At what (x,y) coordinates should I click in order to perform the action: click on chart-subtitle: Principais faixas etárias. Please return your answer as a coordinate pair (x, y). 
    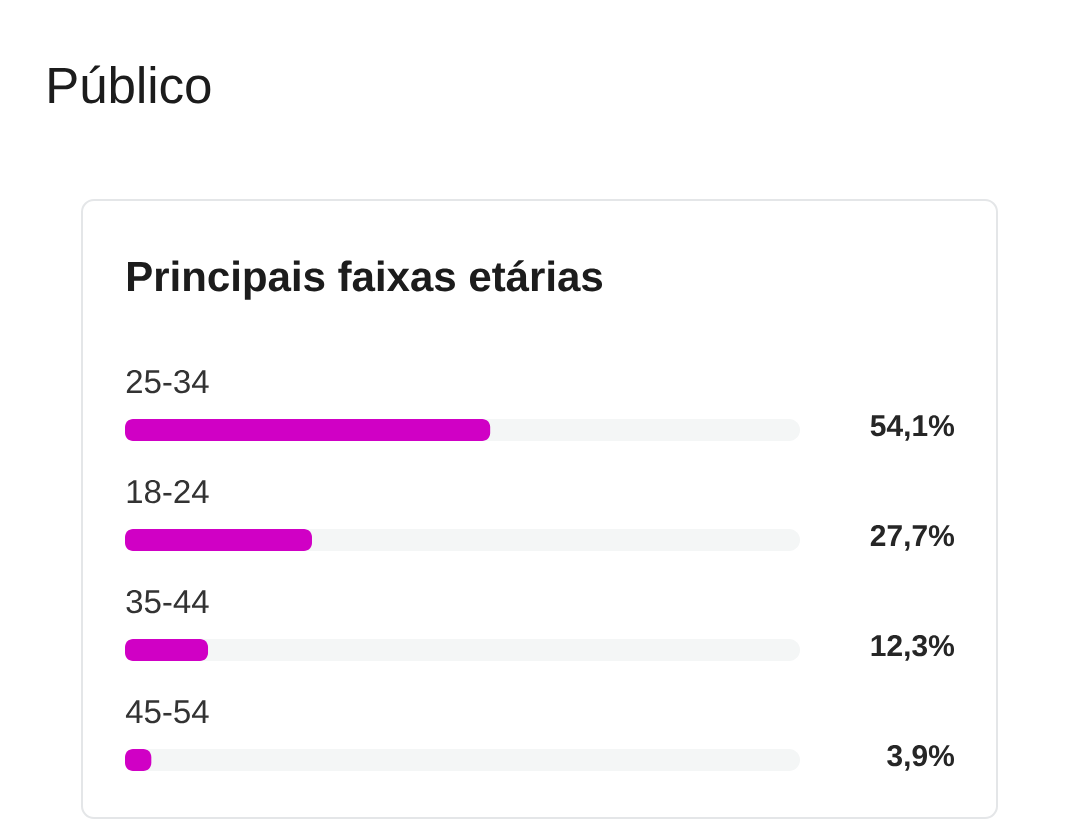
    Looking at the image, I should click on (365, 280).